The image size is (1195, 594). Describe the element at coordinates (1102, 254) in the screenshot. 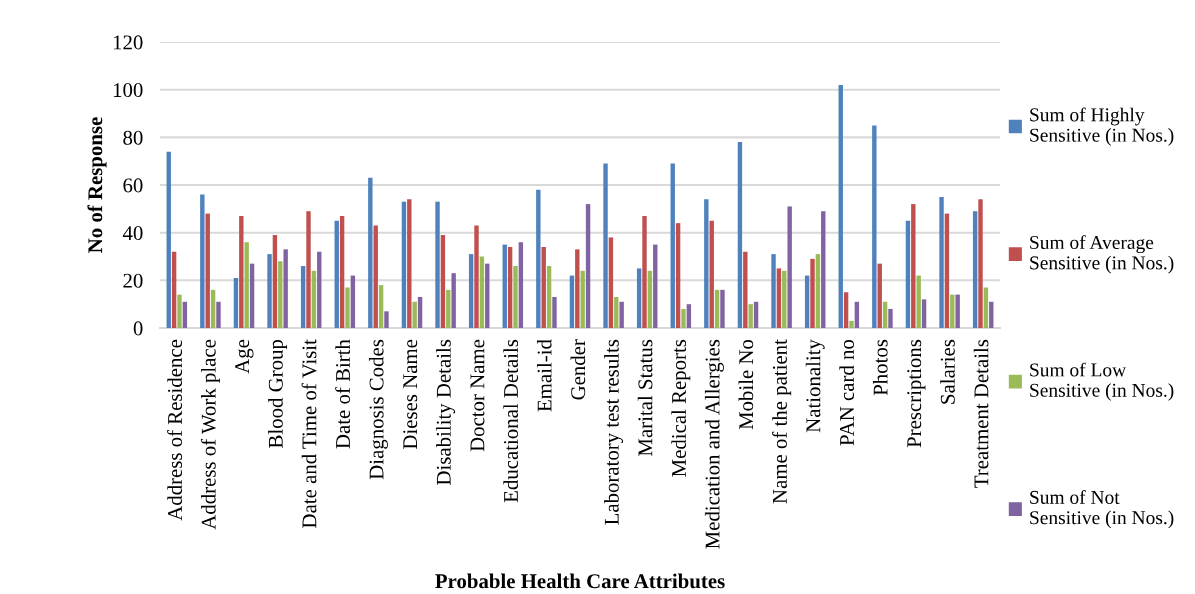

I see `legend-label: Sum of Average Sensitive (in Nos.)` at that location.